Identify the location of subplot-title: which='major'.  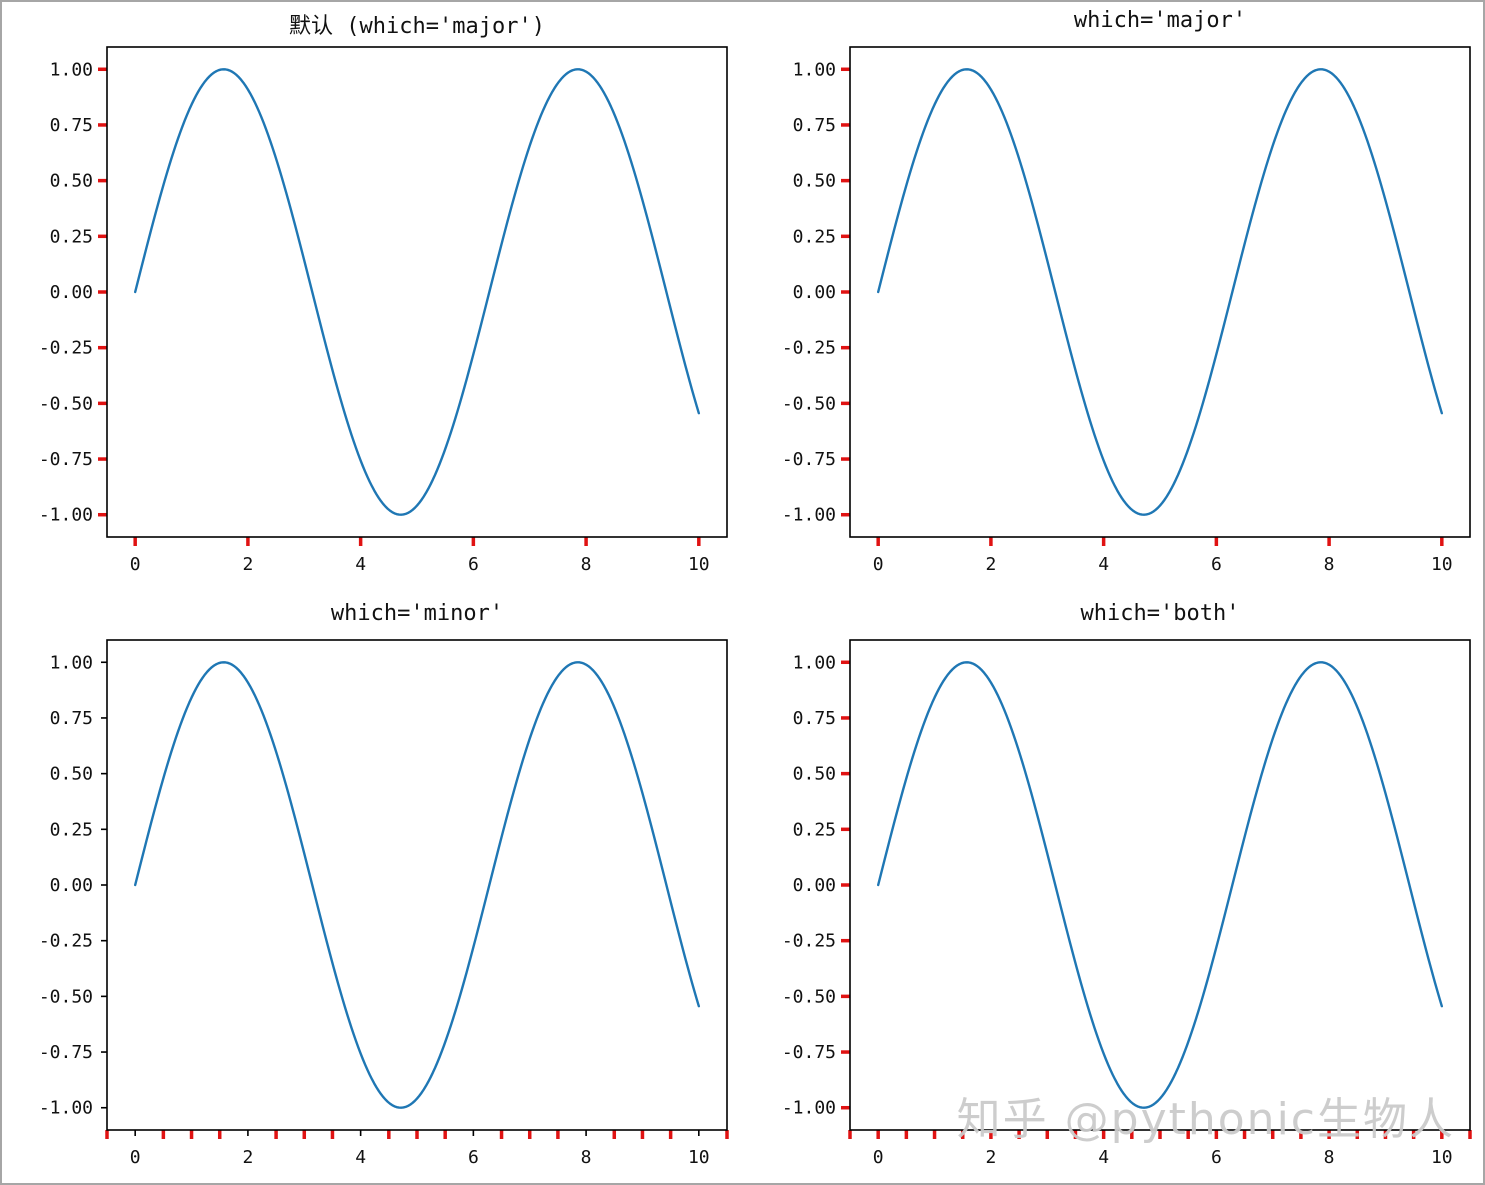
(1160, 20).